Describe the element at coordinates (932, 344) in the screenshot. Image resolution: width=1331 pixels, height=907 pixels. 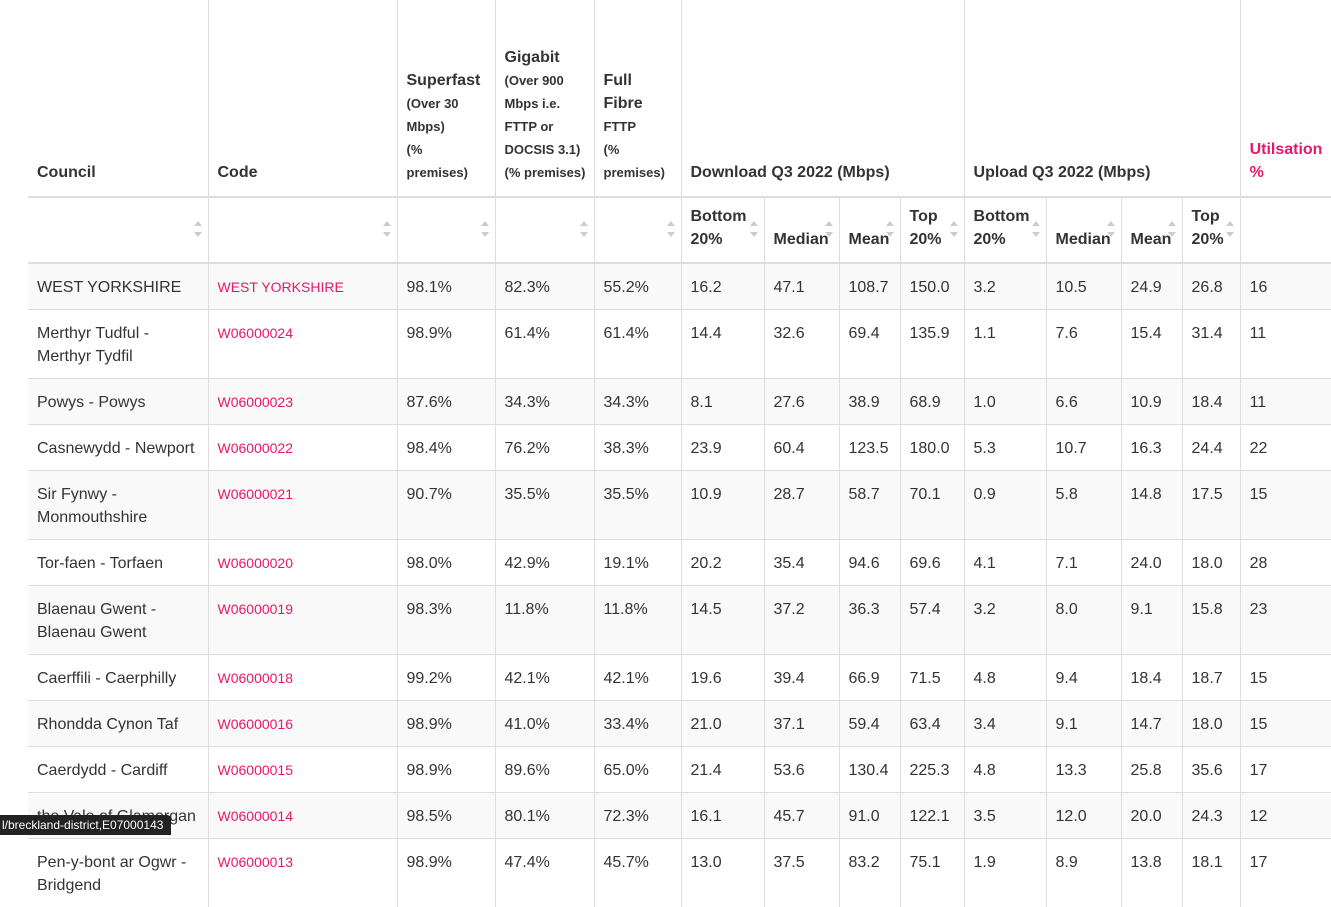
I see `cell-dl-t20: 135.9` at that location.